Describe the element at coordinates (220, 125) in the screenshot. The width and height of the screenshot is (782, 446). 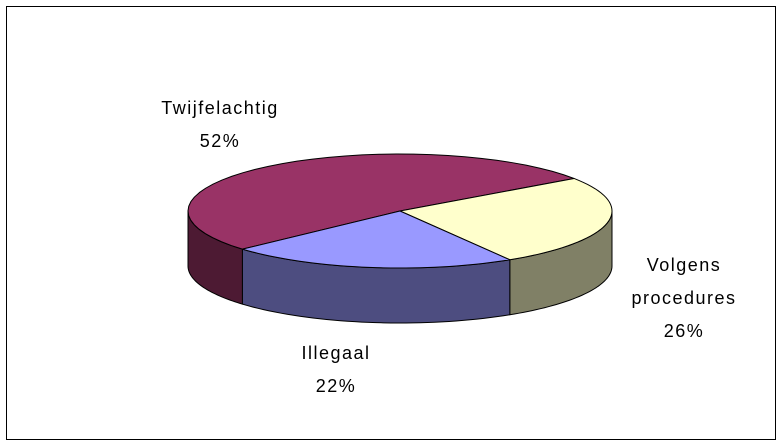
I see `label-0: Twijfelachtig 52%` at that location.